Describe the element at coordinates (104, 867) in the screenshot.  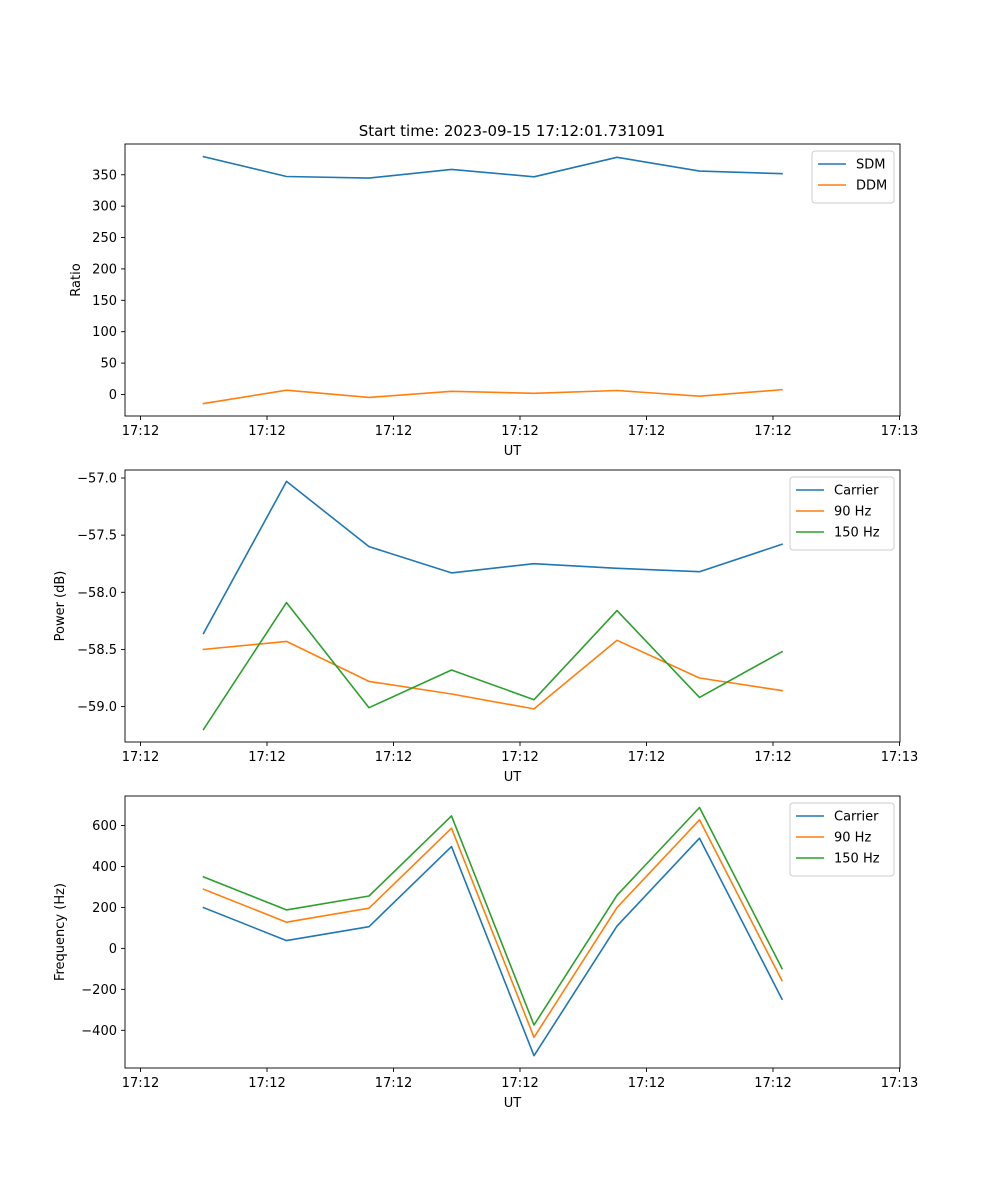
I see `y-tick-label: 400` at that location.